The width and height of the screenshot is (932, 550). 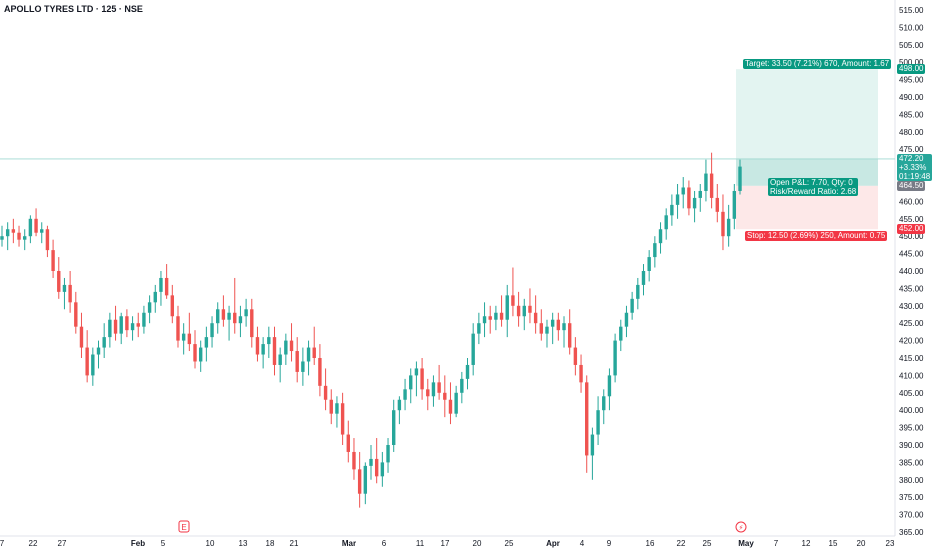 What do you see at coordinates (746, 543) in the screenshot?
I see `x-tick-label: May` at bounding box center [746, 543].